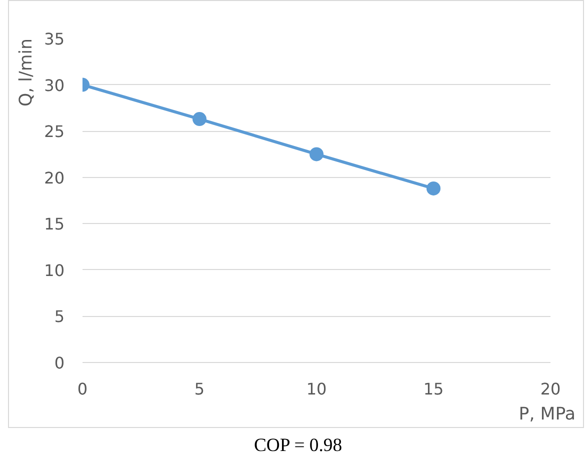 Image resolution: width=586 pixels, height=456 pixels. I want to click on x-tick-label: 15, so click(433, 389).